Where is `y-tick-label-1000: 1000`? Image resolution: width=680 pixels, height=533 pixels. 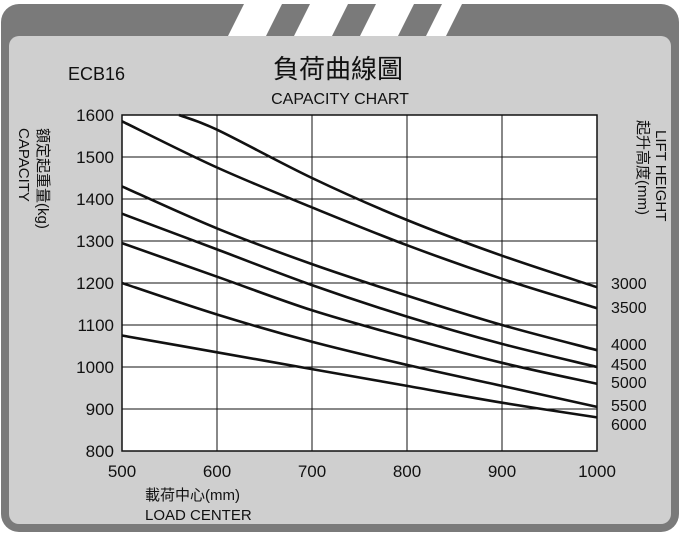
y-tick-label-1000: 1000 is located at coordinates (95, 367).